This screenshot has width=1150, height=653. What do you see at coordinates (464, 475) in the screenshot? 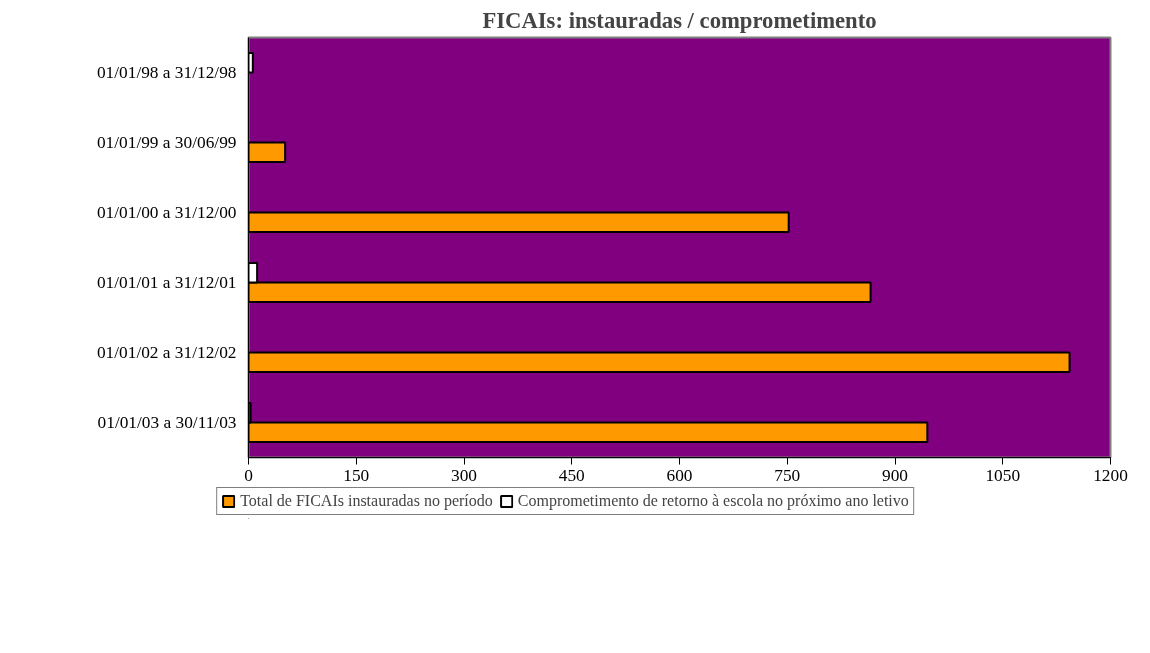
I see `x-tick-label: 300` at bounding box center [464, 475].